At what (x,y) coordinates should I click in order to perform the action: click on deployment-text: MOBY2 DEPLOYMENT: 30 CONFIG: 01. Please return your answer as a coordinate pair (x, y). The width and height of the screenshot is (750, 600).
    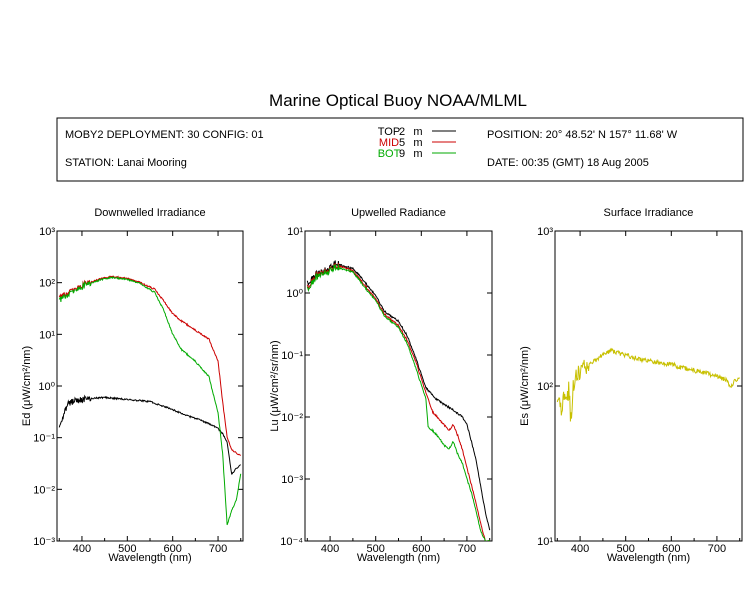
    Looking at the image, I should click on (164, 135).